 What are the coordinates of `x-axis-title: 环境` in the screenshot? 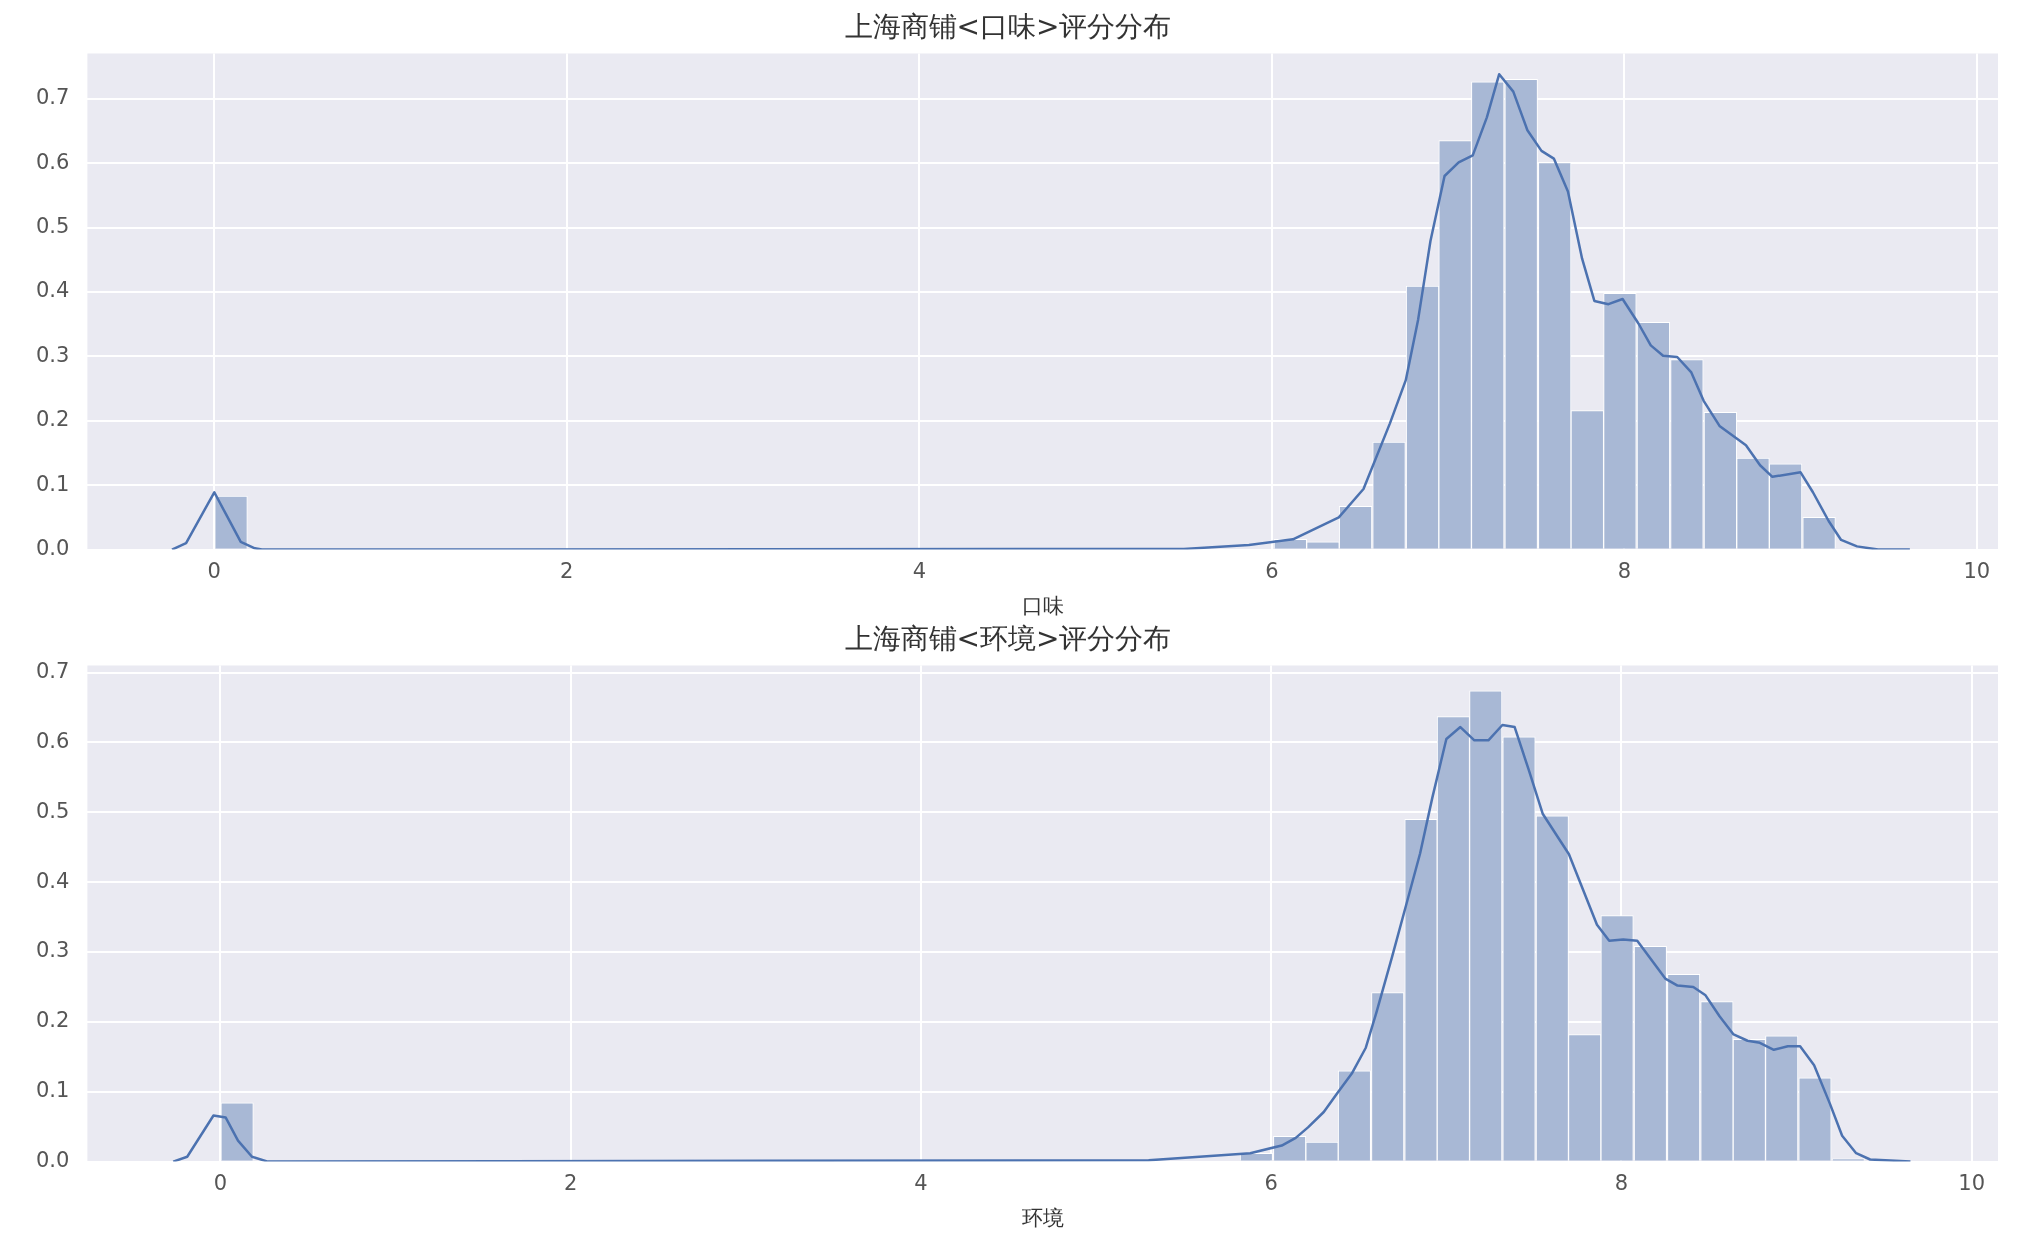 It's located at (1042, 1217).